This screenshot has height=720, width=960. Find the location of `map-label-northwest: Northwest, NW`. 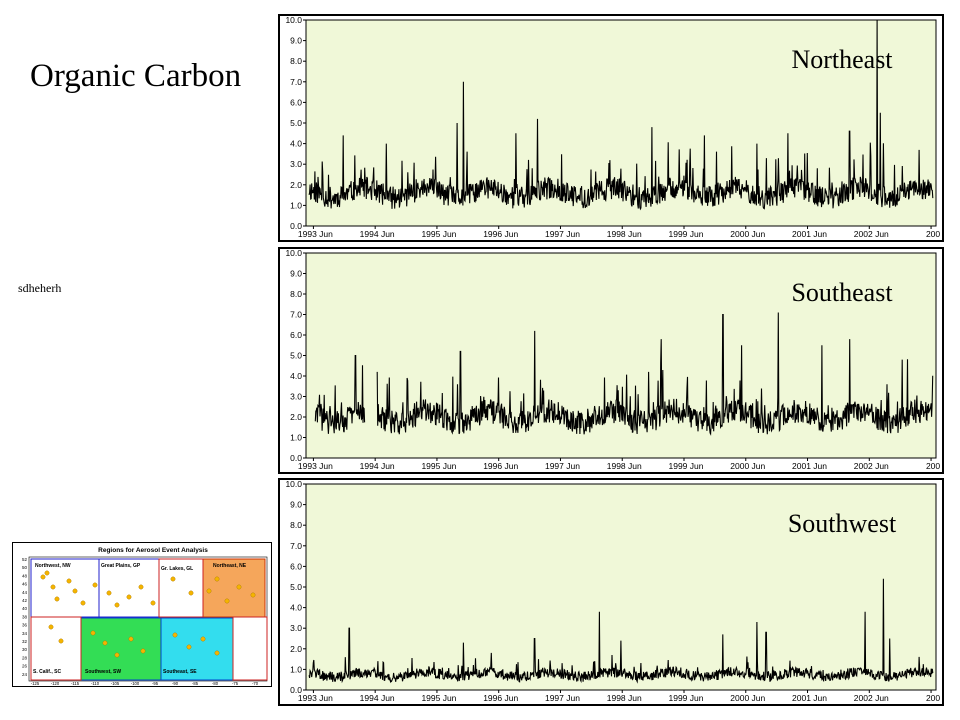

map-label-northwest: Northwest, NW is located at coordinates (53, 566).